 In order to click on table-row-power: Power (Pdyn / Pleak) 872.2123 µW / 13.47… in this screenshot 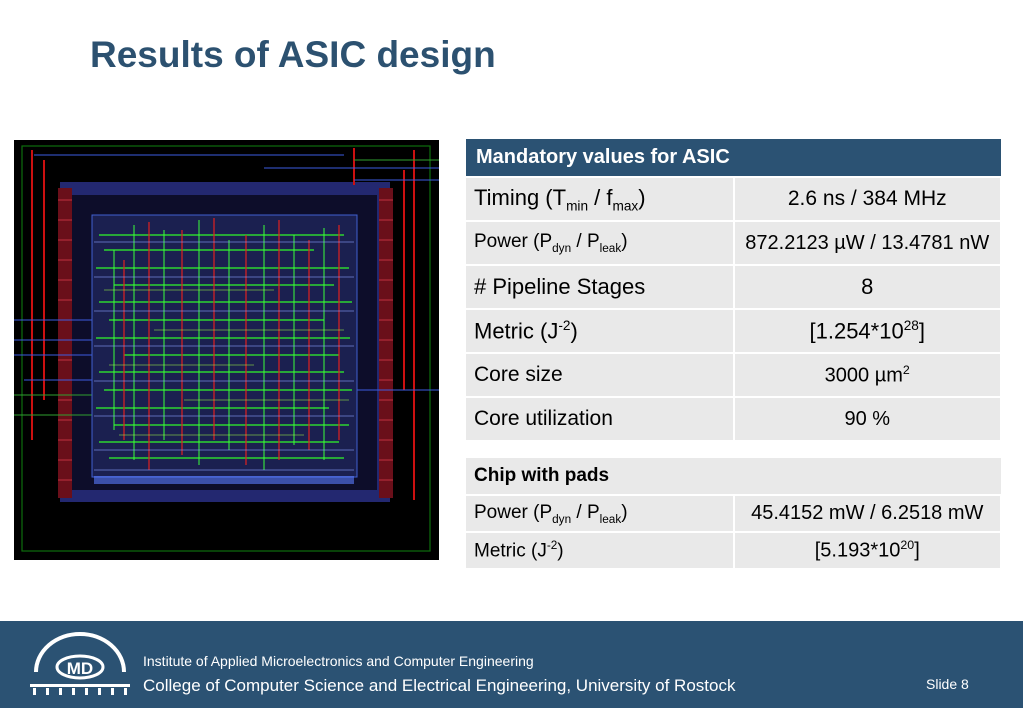, I will do `click(734, 242)`.